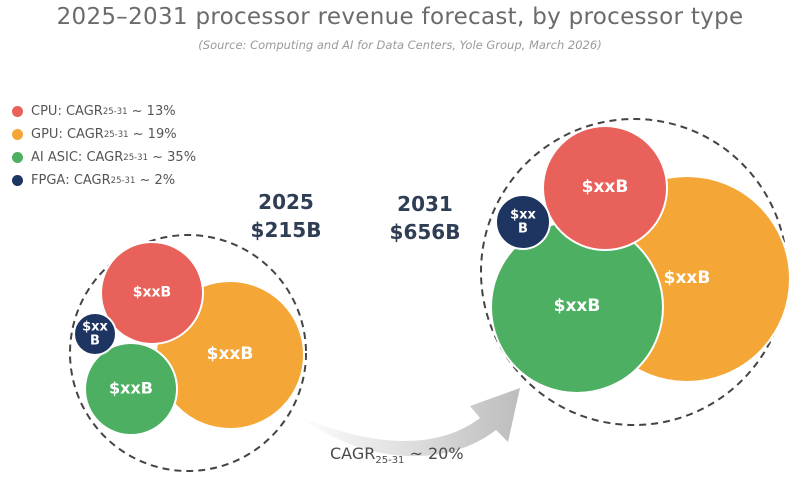 This screenshot has height=480, width=800. What do you see at coordinates (230, 354) in the screenshot?
I see `bubble-label-gpu-2025: $xxB` at bounding box center [230, 354].